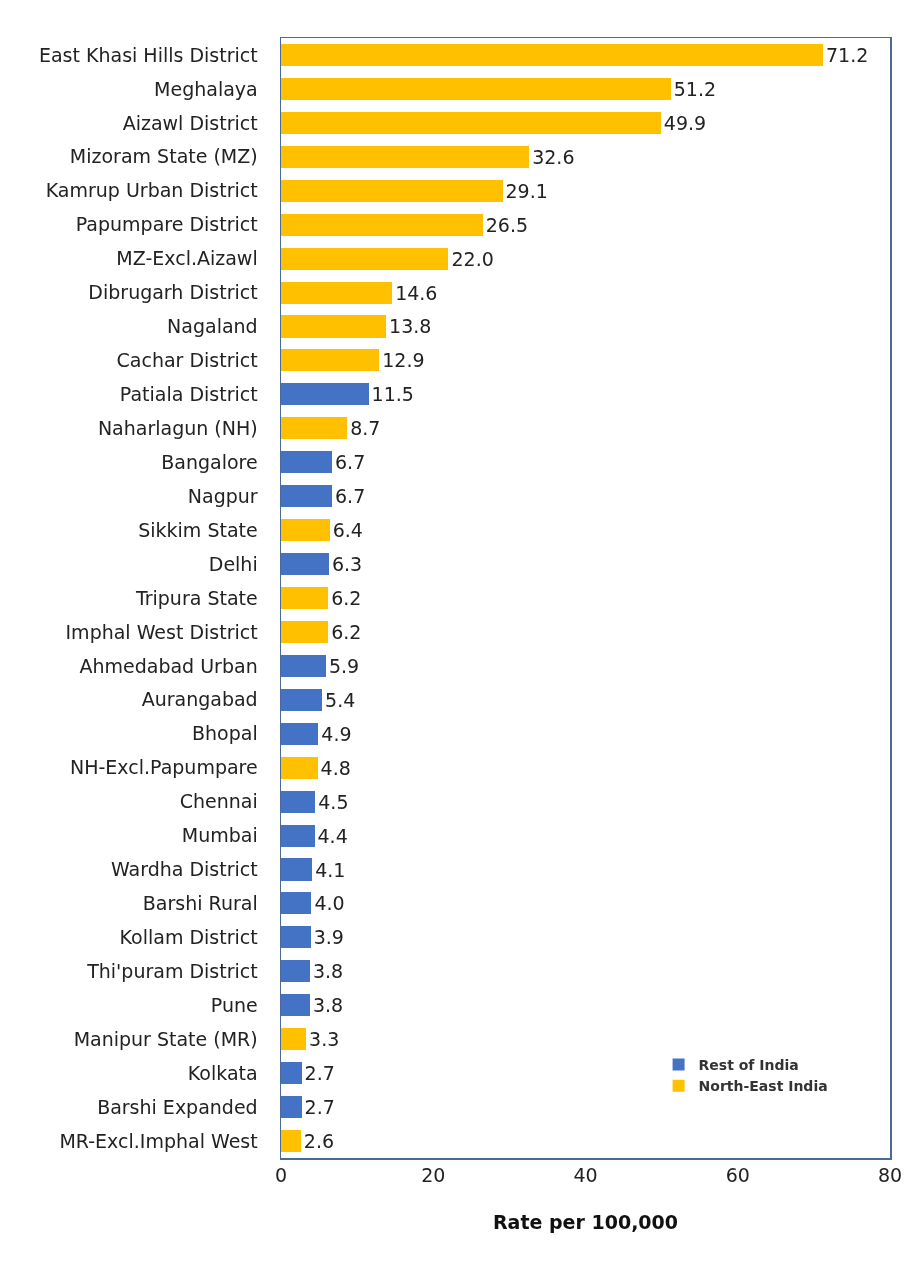 This screenshot has height=1266, width=908. I want to click on data-label: 49.9, so click(685, 122).